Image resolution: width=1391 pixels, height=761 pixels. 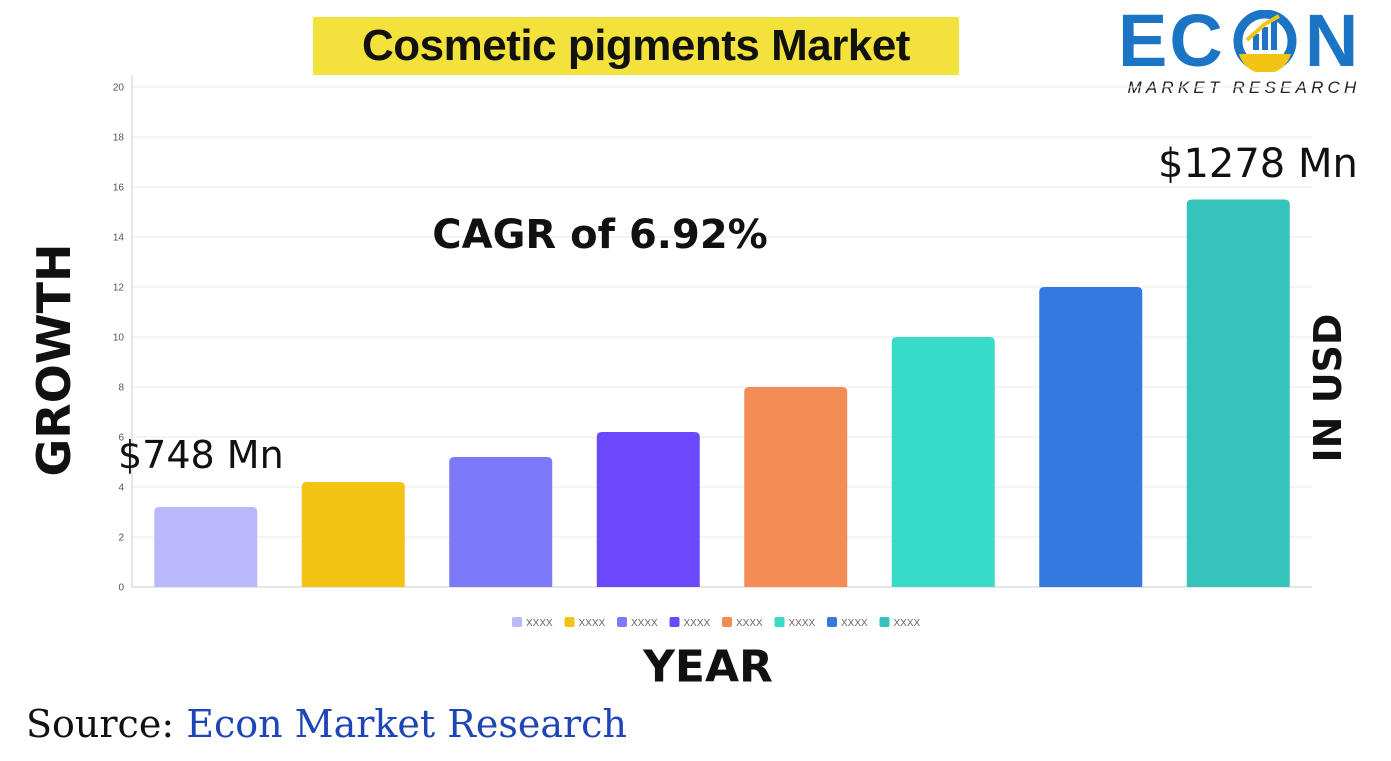 I want to click on cagr-annotation: CAGR of 6.92%, so click(x=600, y=235).